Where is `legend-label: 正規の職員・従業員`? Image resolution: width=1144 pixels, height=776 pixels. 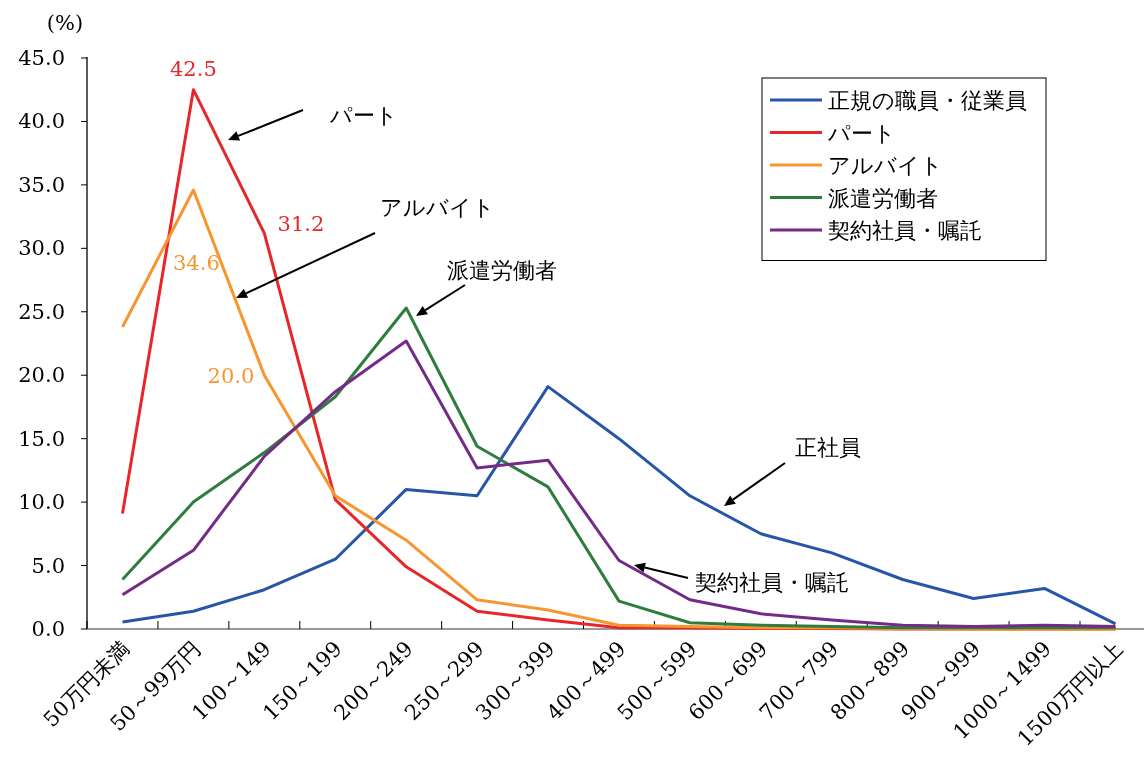
legend-label: 正規の職員・従業員 is located at coordinates (927, 100).